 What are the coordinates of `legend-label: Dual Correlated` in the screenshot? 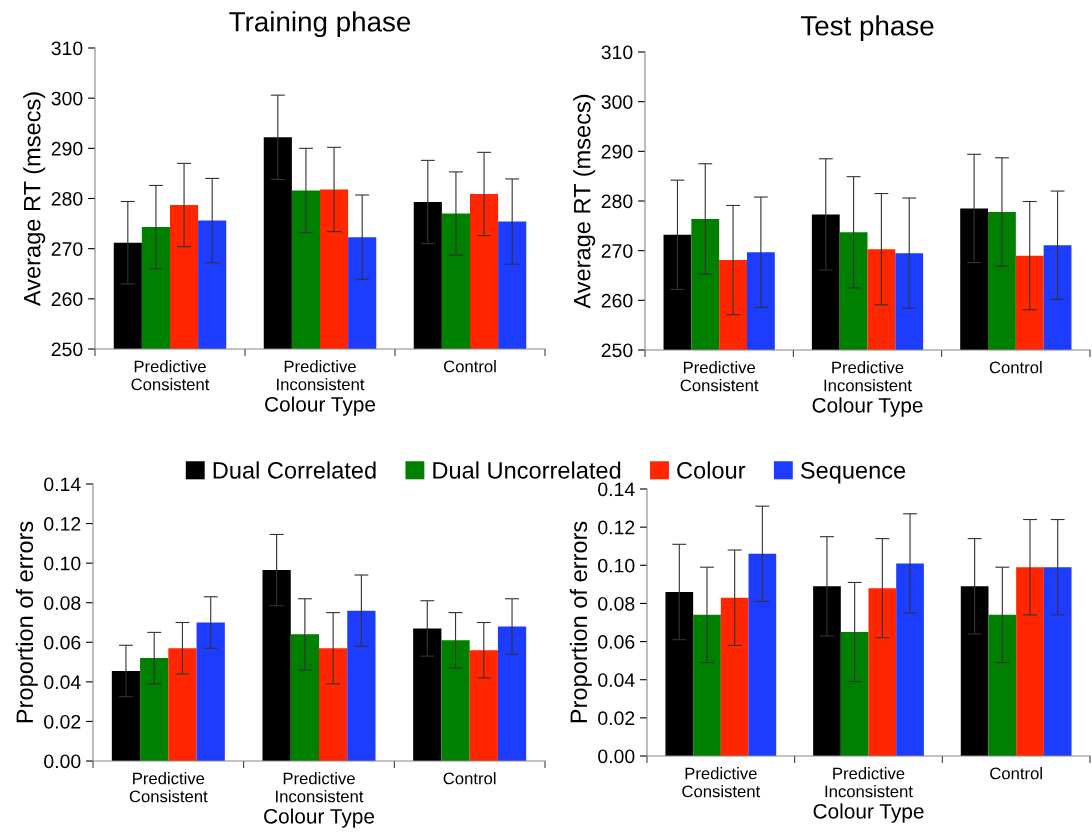 It's located at (294, 470).